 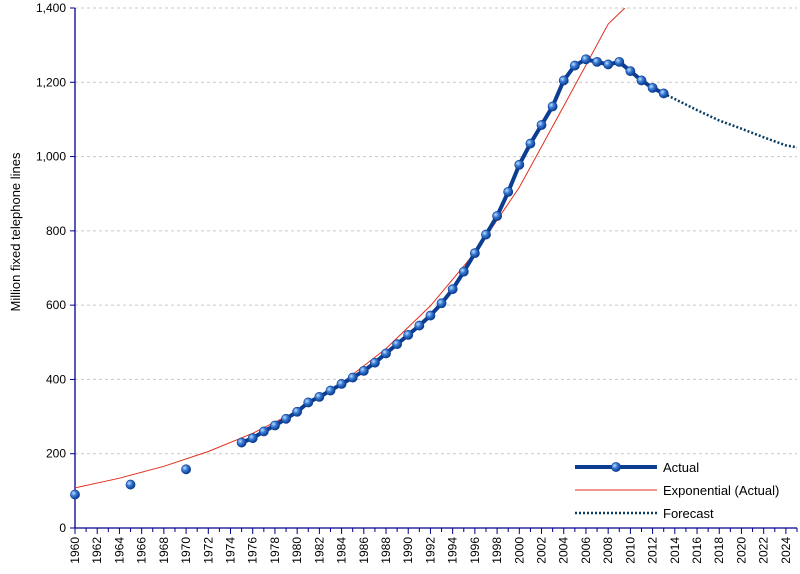 I want to click on y-tick-label: 200, so click(x=56, y=454).